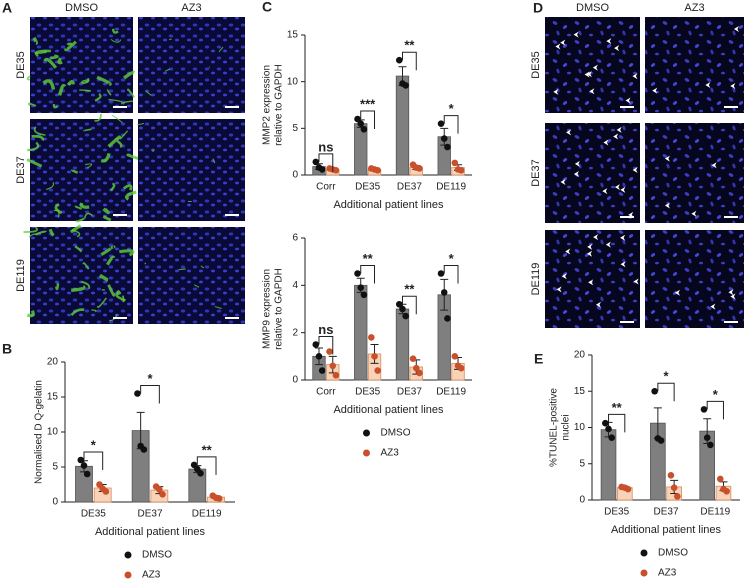  Describe the element at coordinates (267, 7) in the screenshot. I see `panel-letter: C` at that location.